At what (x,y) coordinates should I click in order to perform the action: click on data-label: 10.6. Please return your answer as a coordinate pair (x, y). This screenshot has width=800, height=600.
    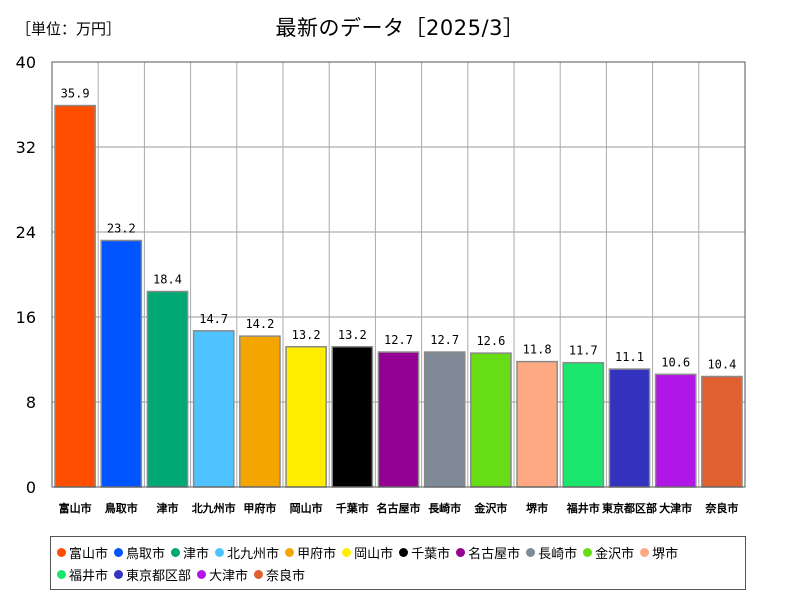
    Looking at the image, I should click on (675, 362).